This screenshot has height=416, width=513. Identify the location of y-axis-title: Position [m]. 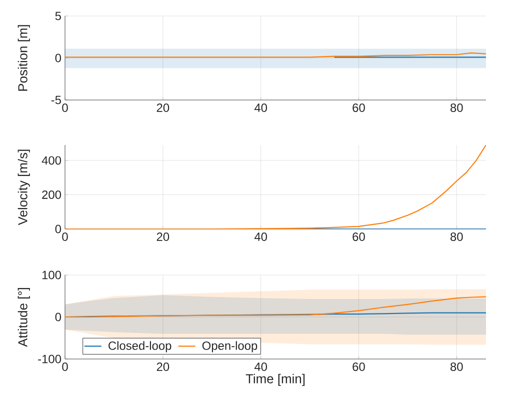
(24, 58).